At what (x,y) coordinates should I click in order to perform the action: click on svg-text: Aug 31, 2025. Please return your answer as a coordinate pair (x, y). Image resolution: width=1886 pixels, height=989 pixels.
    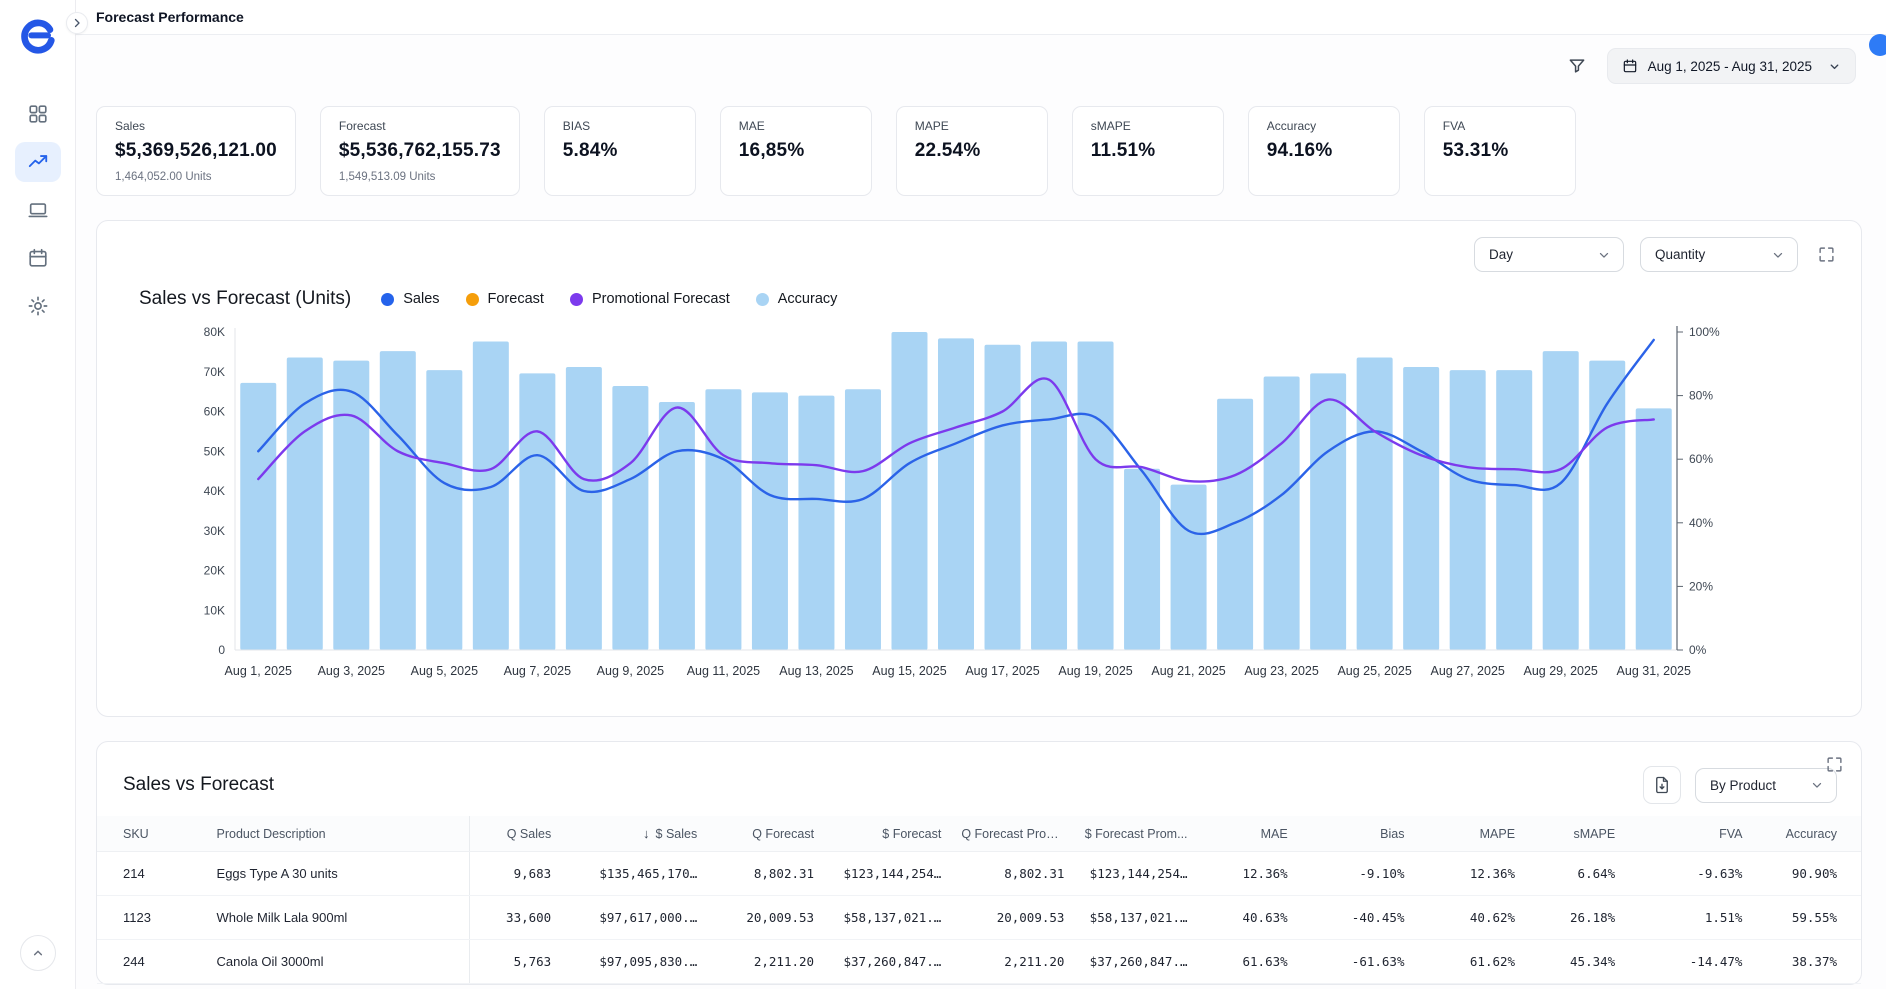
    Looking at the image, I should click on (1654, 671).